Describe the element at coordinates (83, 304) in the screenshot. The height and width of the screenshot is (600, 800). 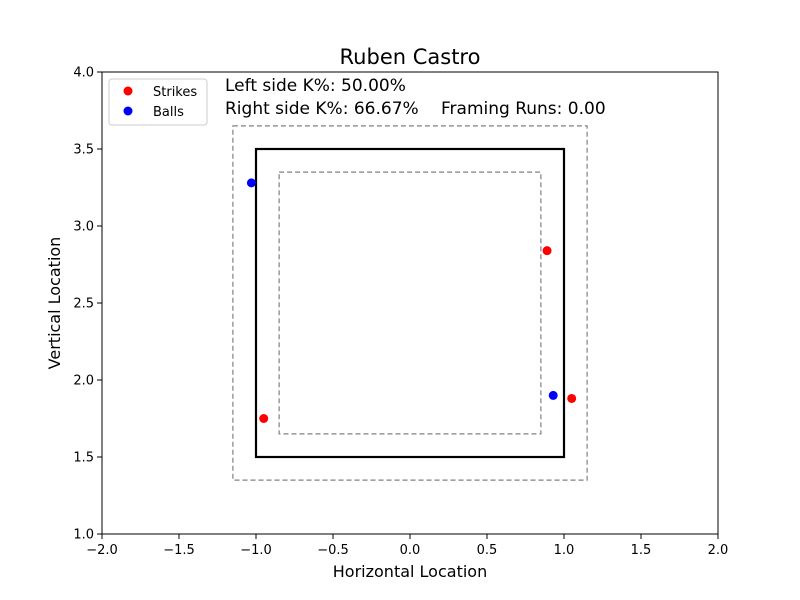
I see `y-tick-label: 2.5` at that location.